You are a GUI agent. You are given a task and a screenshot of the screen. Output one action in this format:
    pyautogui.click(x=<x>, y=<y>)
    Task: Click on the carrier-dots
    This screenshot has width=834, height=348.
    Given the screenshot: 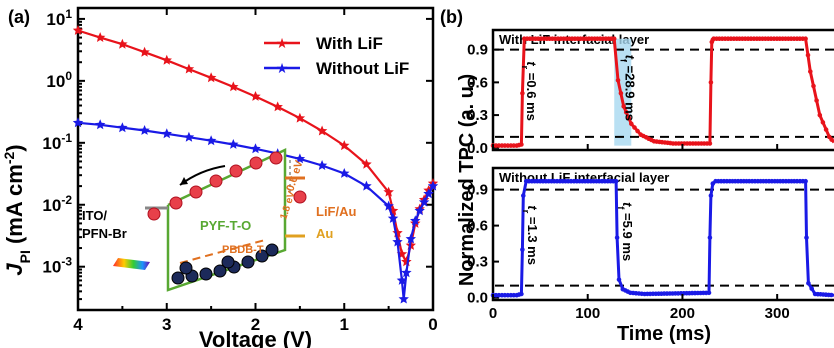 What is the action you would take?
    pyautogui.click(x=227, y=218)
    